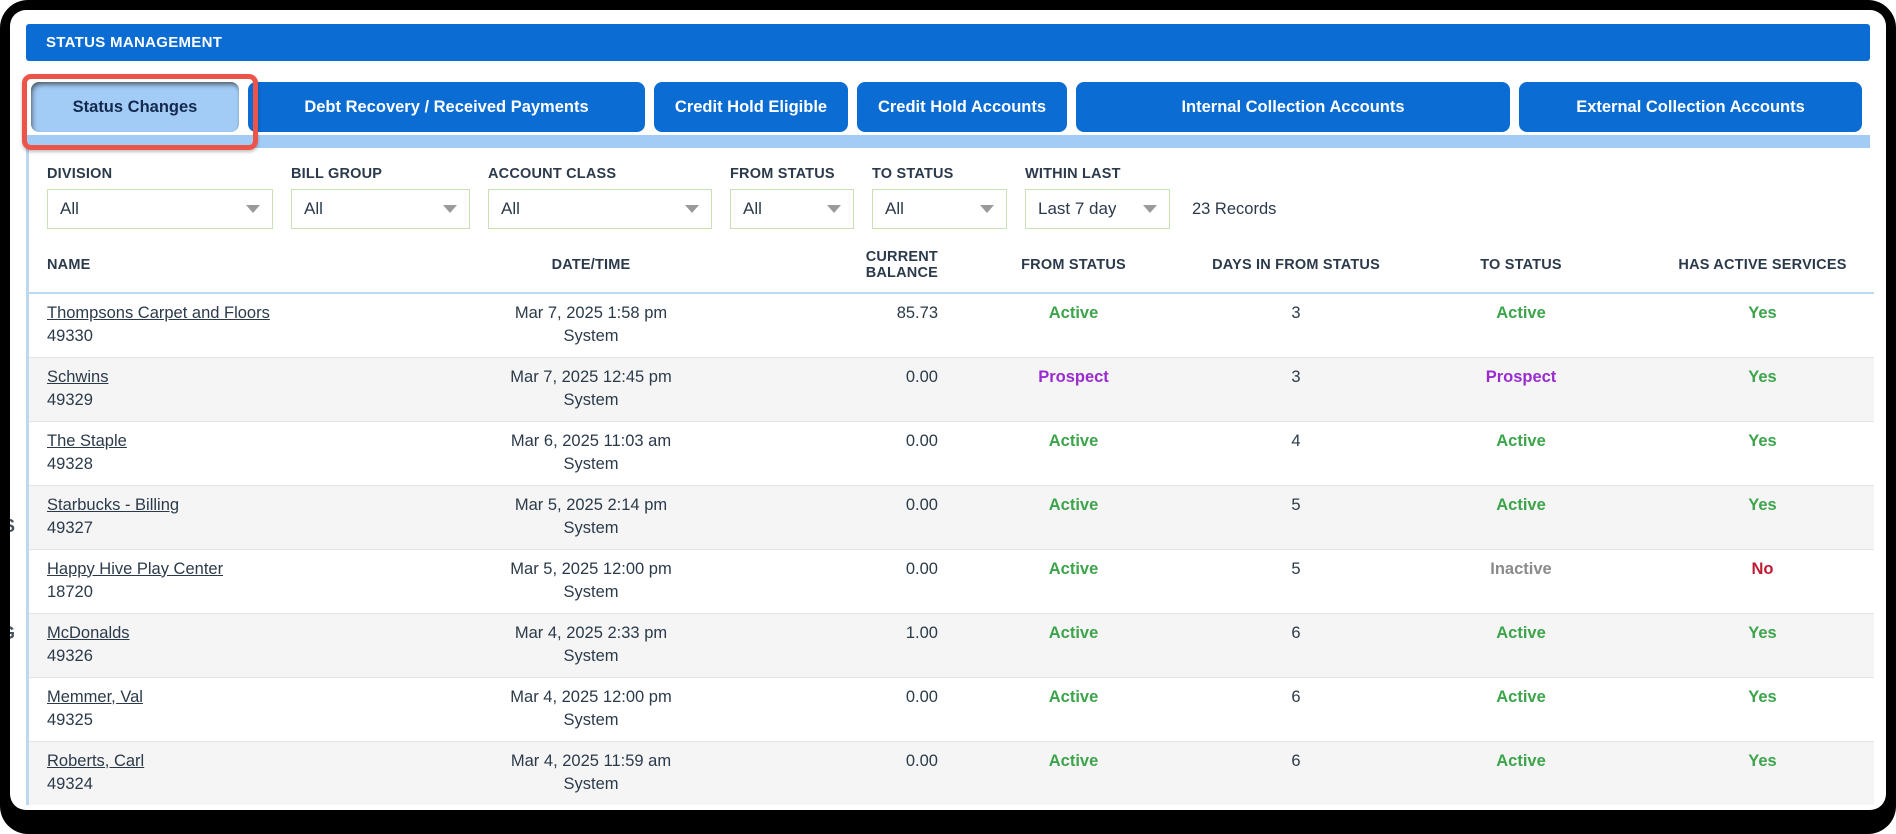 The image size is (1896, 834). I want to click on column-header-datetime: DATE/TIME, so click(591, 265).